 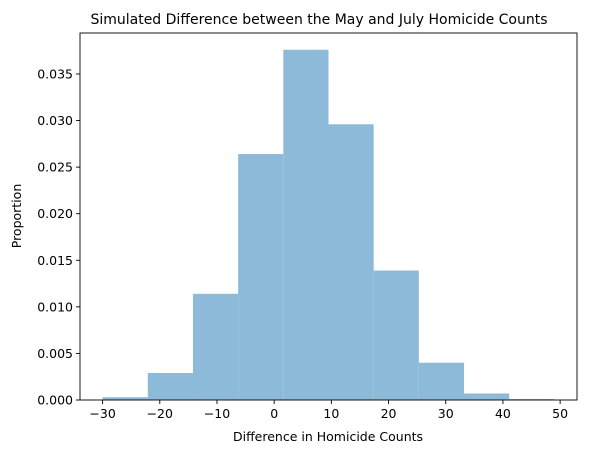 What do you see at coordinates (55, 306) in the screenshot?
I see `y-tick-label: 0.010` at bounding box center [55, 306].